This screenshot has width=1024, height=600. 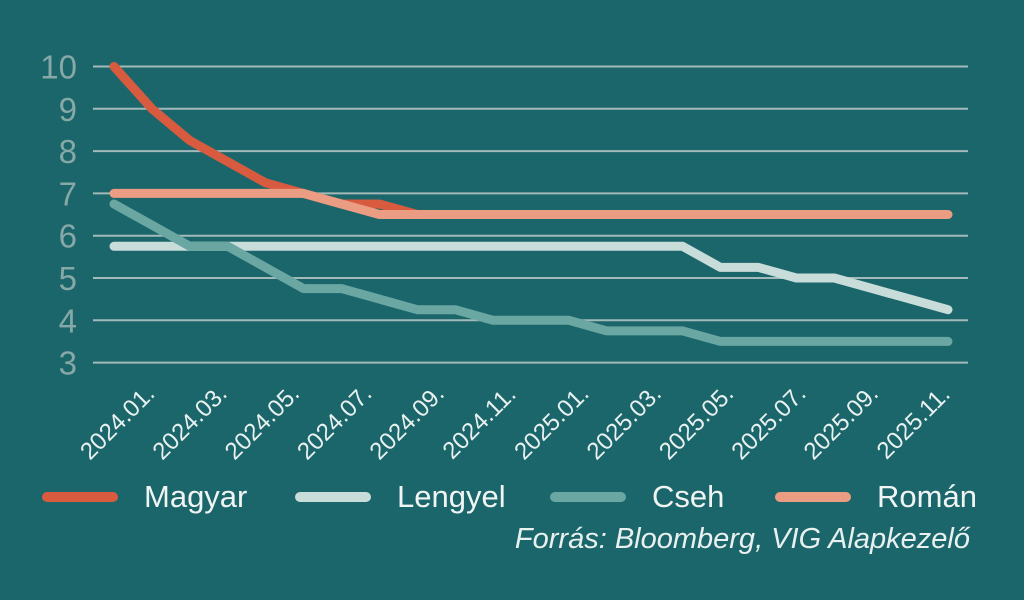 What do you see at coordinates (68, 320) in the screenshot?
I see `y-tick-label: 4` at bounding box center [68, 320].